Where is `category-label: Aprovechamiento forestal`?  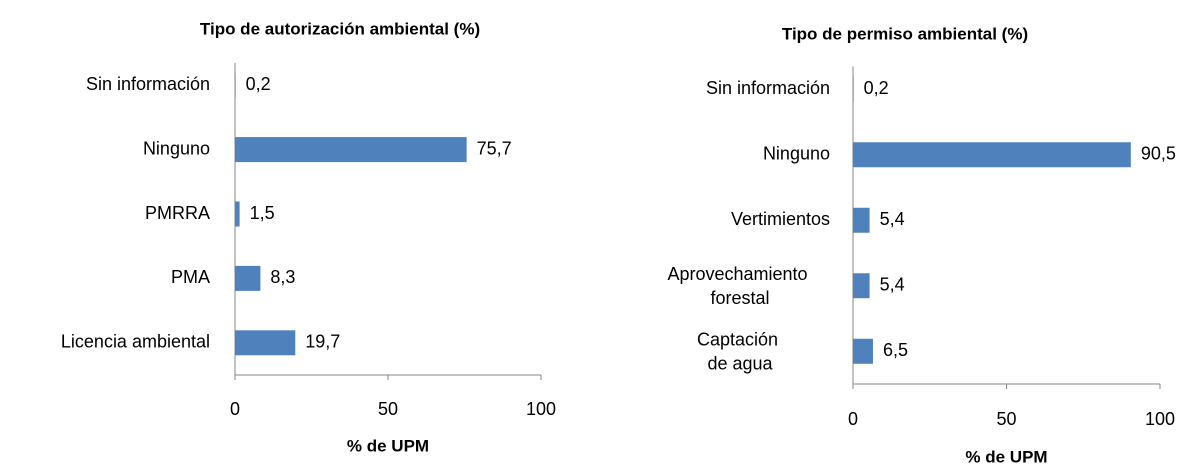 category-label: Aprovechamiento forestal is located at coordinates (739, 286).